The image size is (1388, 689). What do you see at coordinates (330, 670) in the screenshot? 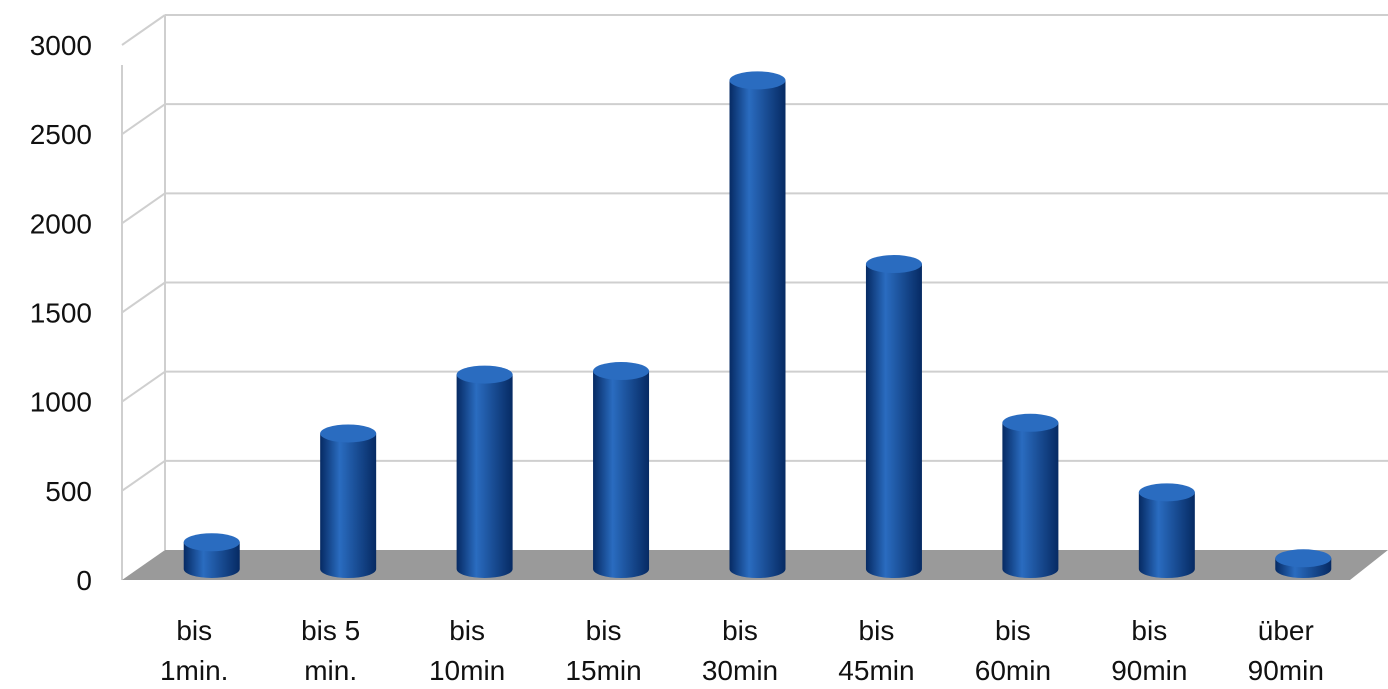
I see `x-tick-label-line: min.` at bounding box center [330, 670].